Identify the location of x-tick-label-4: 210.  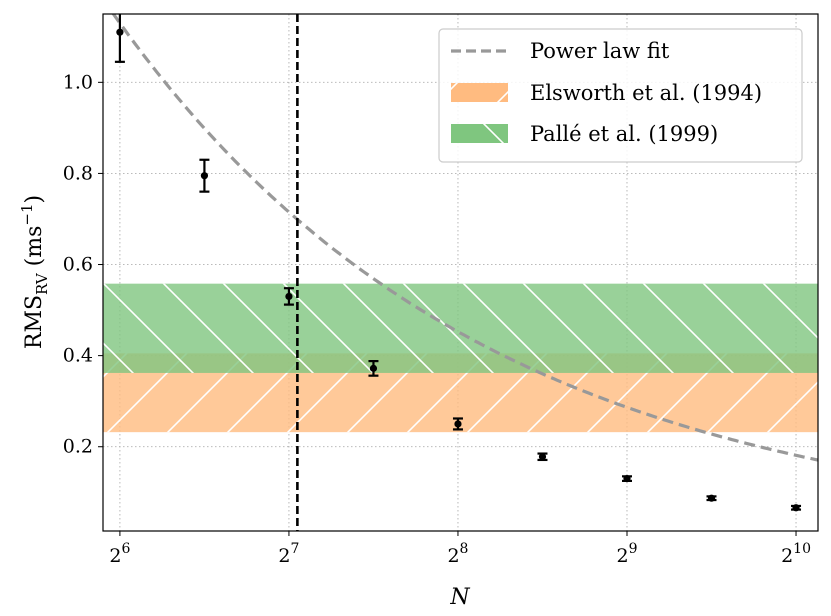
(796, 554).